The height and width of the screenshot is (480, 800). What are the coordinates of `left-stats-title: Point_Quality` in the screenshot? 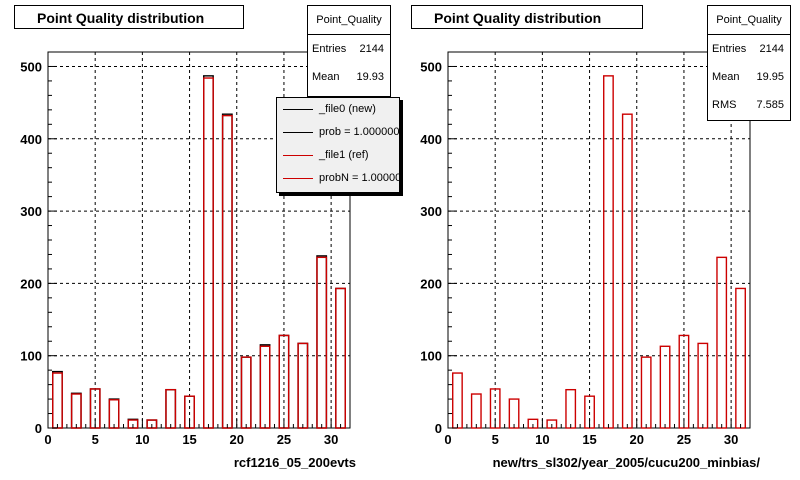 It's located at (349, 20).